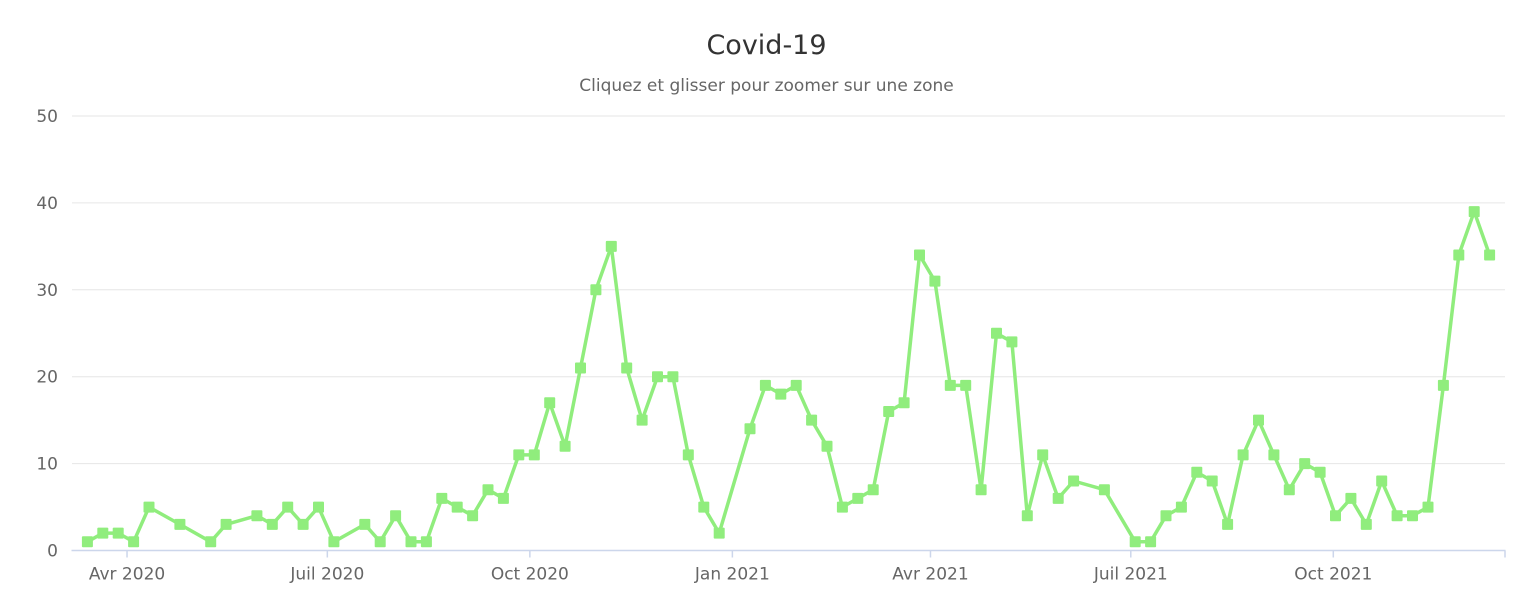 The width and height of the screenshot is (1533, 609). Describe the element at coordinates (1333, 575) in the screenshot. I see `x-axis-label: Oct 2021` at that location.